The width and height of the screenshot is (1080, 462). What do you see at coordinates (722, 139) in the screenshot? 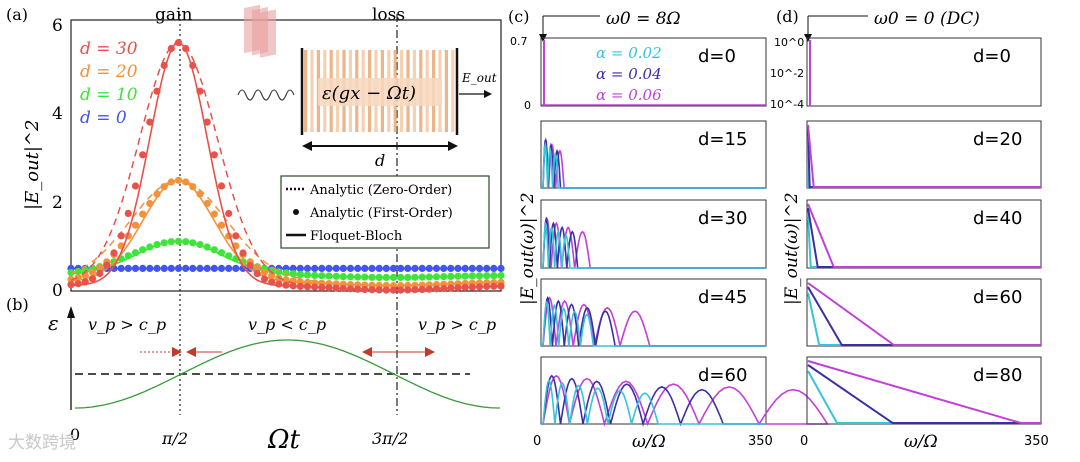
I see `c-row-label-1: d=15` at bounding box center [722, 139].